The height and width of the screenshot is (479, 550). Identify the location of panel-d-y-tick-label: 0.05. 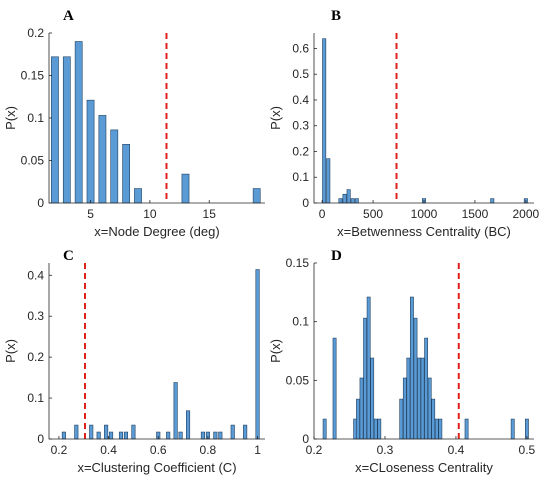
(298, 380).